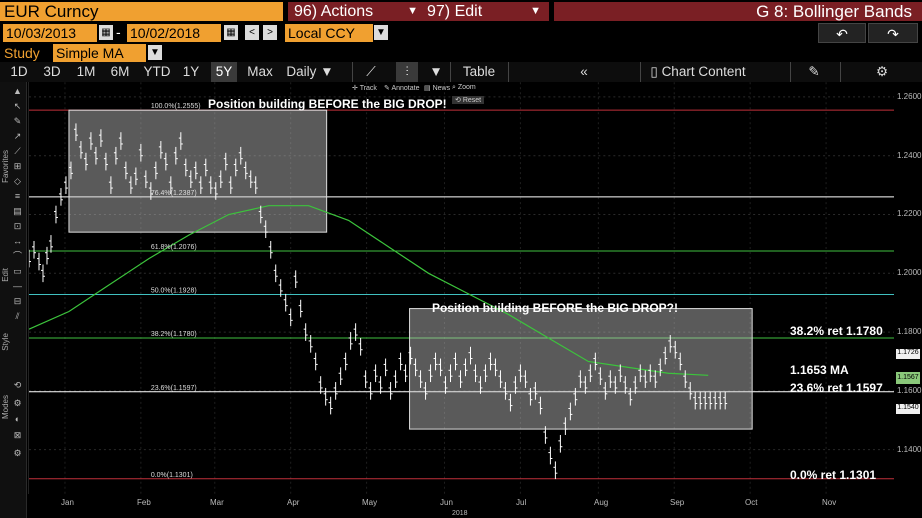  Describe the element at coordinates (174, 334) in the screenshot. I see `fib-label: 38.2%(1.1780)` at that location.